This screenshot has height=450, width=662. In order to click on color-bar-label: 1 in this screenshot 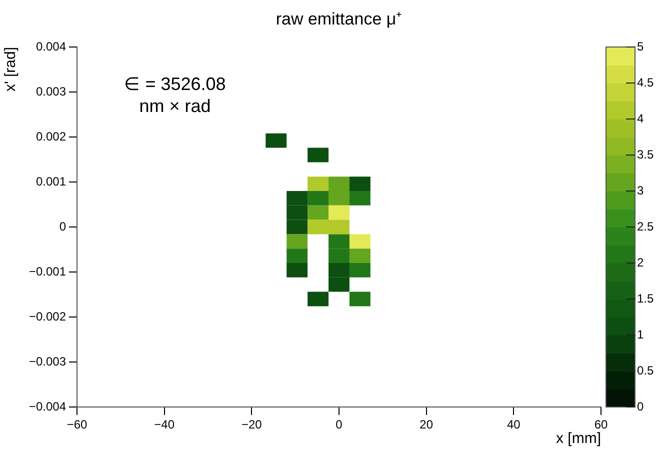, I will do `click(640, 334)`.